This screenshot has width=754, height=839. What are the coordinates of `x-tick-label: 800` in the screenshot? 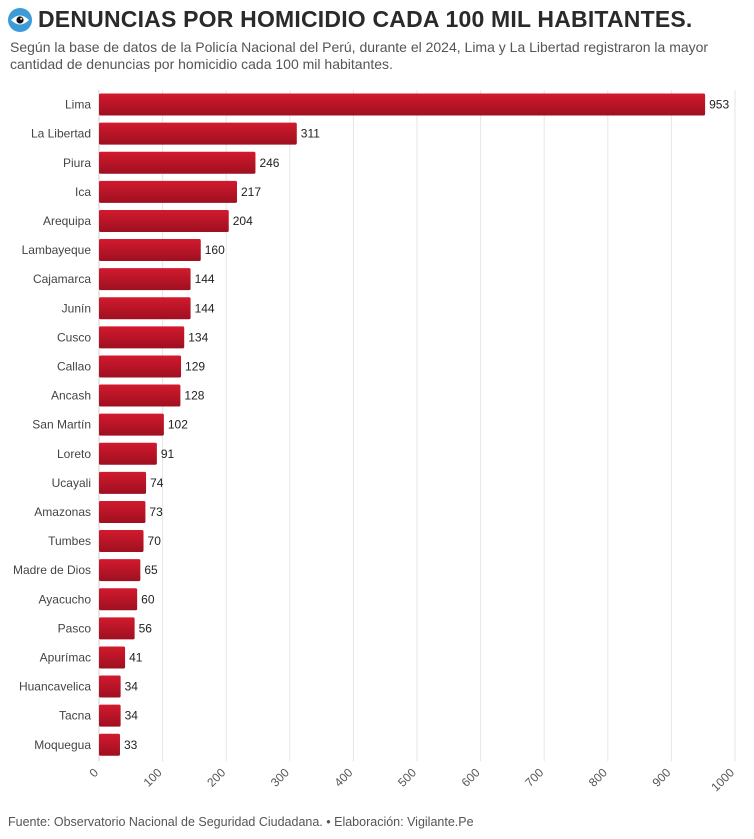 It's located at (598, 777).